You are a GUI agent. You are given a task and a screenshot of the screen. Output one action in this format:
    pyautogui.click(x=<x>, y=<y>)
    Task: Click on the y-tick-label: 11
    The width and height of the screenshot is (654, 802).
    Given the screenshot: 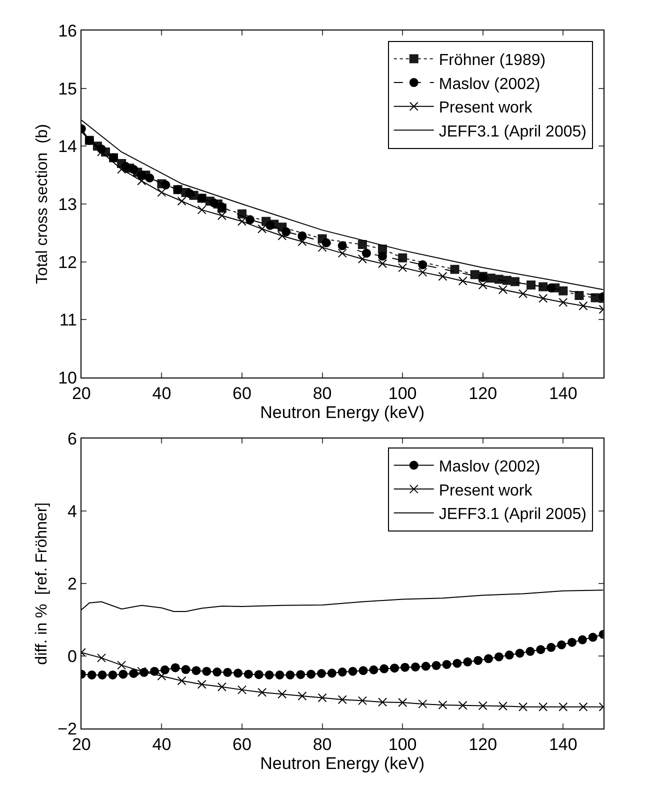 What is the action you would take?
    pyautogui.click(x=68, y=320)
    